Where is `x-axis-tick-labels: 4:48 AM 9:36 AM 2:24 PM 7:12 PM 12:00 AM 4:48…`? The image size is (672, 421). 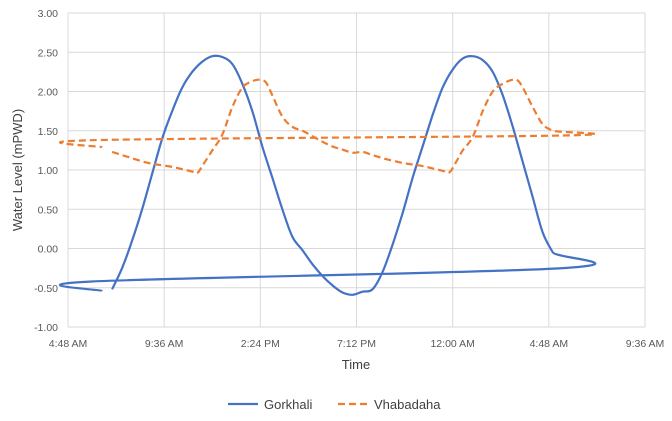
x-axis-tick-labels: 4:48 AM 9:36 AM 2:24 PM 7:12 PM 12:00 AM 4:48… is located at coordinates (357, 344).